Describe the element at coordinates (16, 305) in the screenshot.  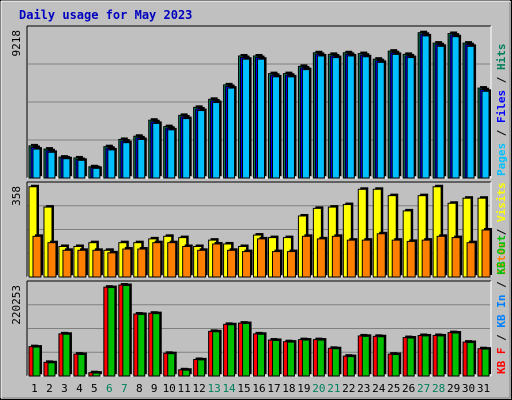
I see `panel-kbytes-ymax-label: 220253` at that location.